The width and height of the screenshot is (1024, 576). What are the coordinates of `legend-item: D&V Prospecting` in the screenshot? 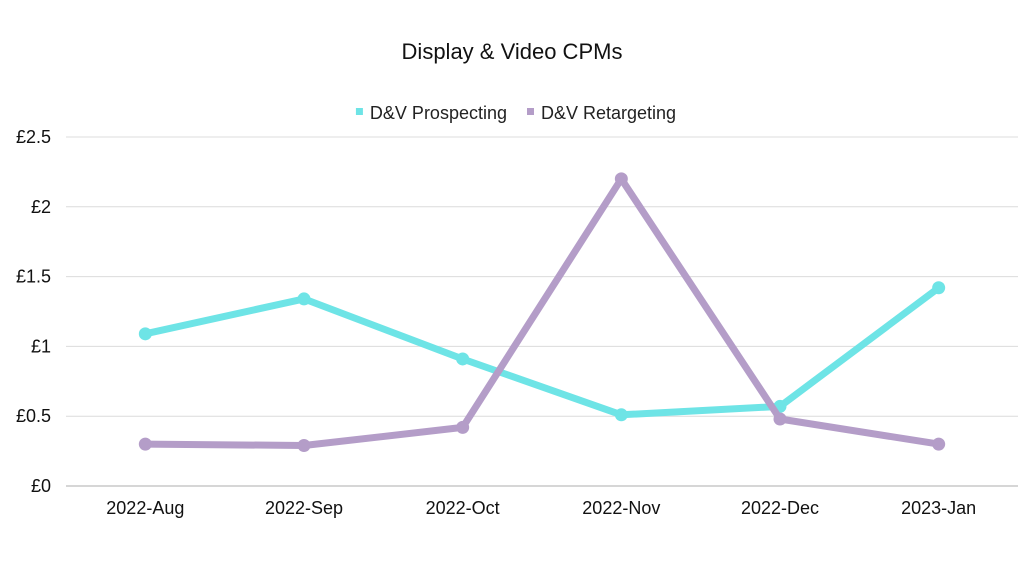 It's located at (431, 113).